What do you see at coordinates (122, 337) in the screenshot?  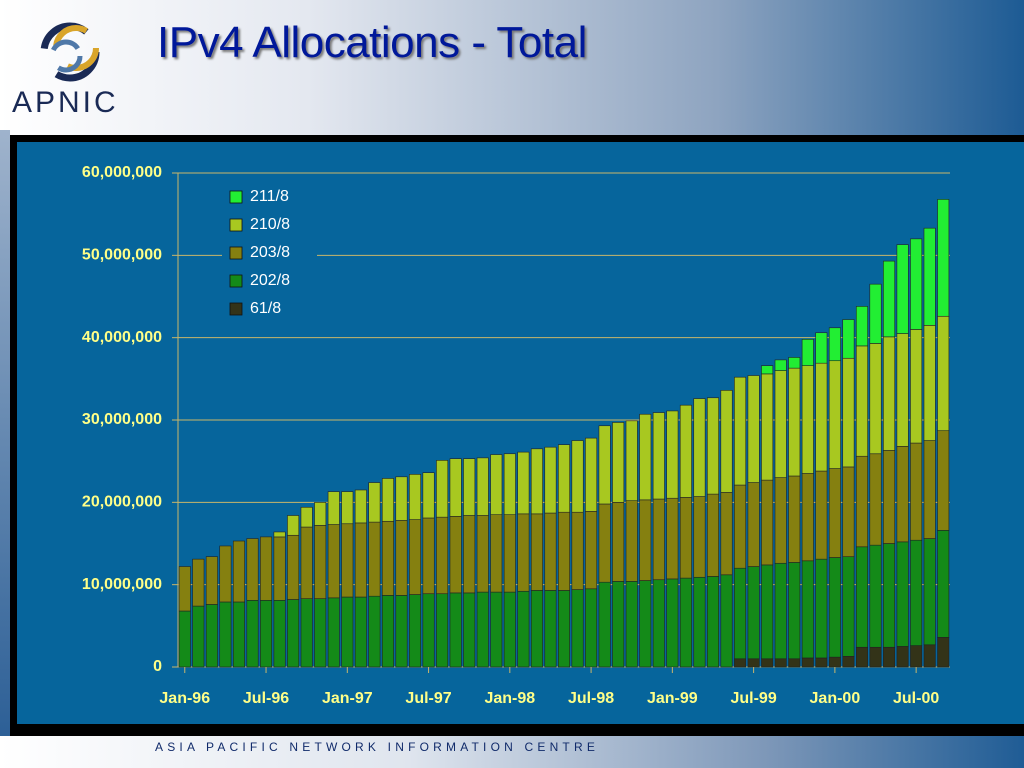 I see `y-tick-label: 40,000,000` at bounding box center [122, 337].